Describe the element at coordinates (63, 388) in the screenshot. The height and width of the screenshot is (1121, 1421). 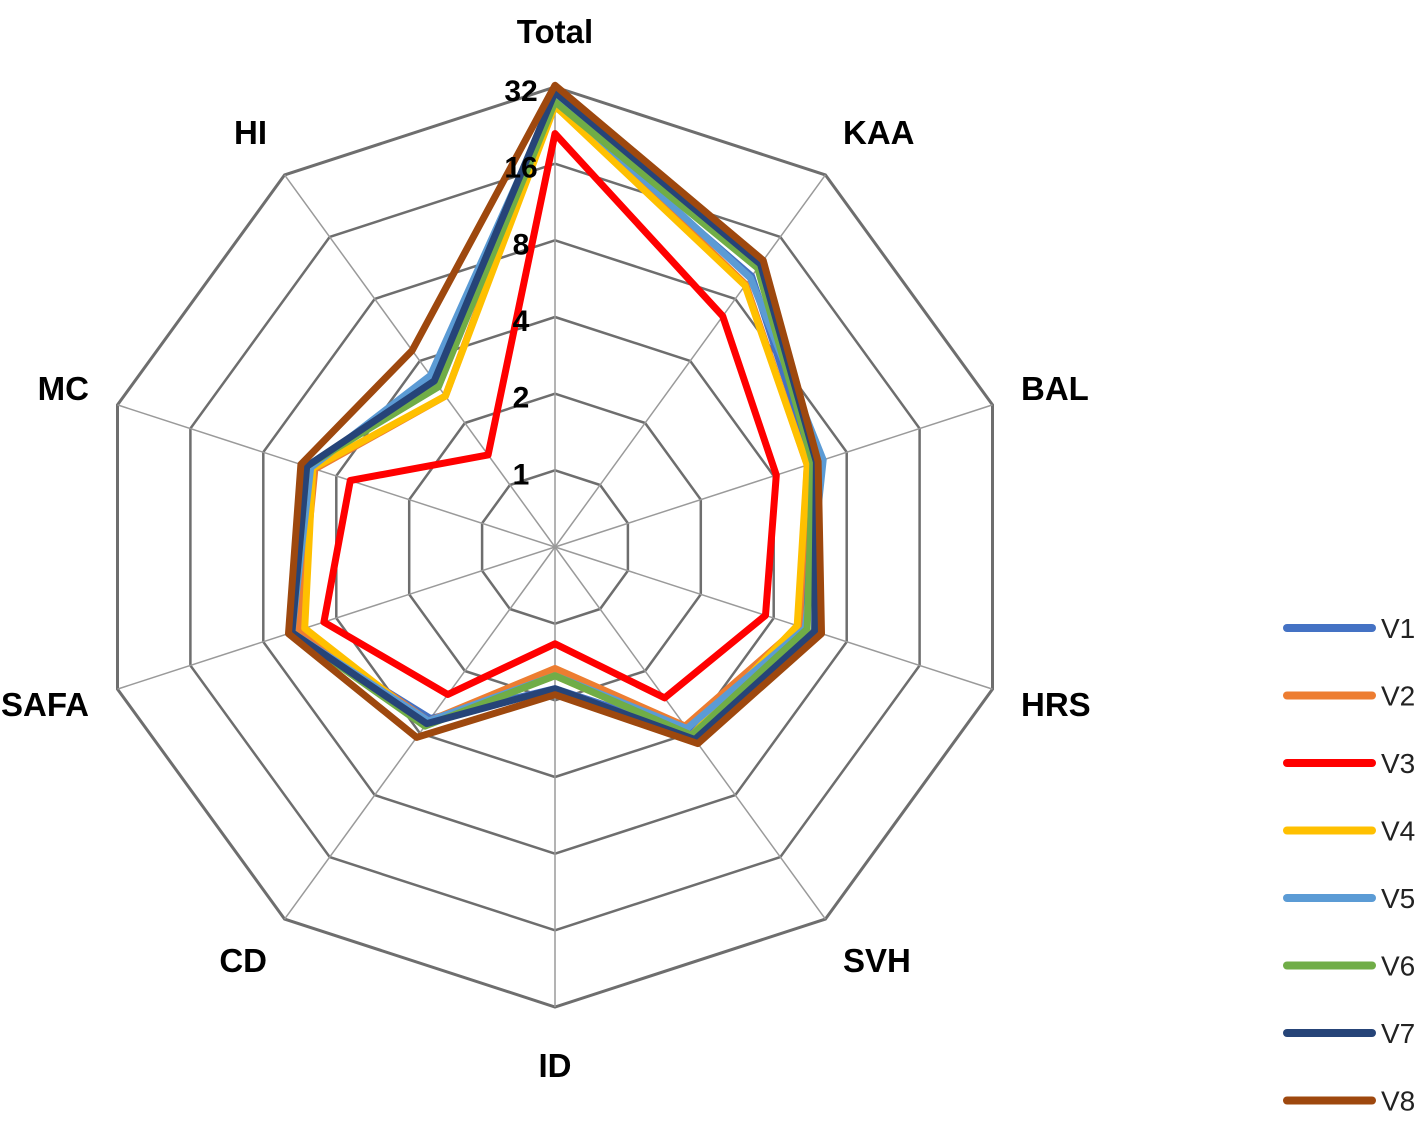
I see `axis-label-mc: MC` at that location.